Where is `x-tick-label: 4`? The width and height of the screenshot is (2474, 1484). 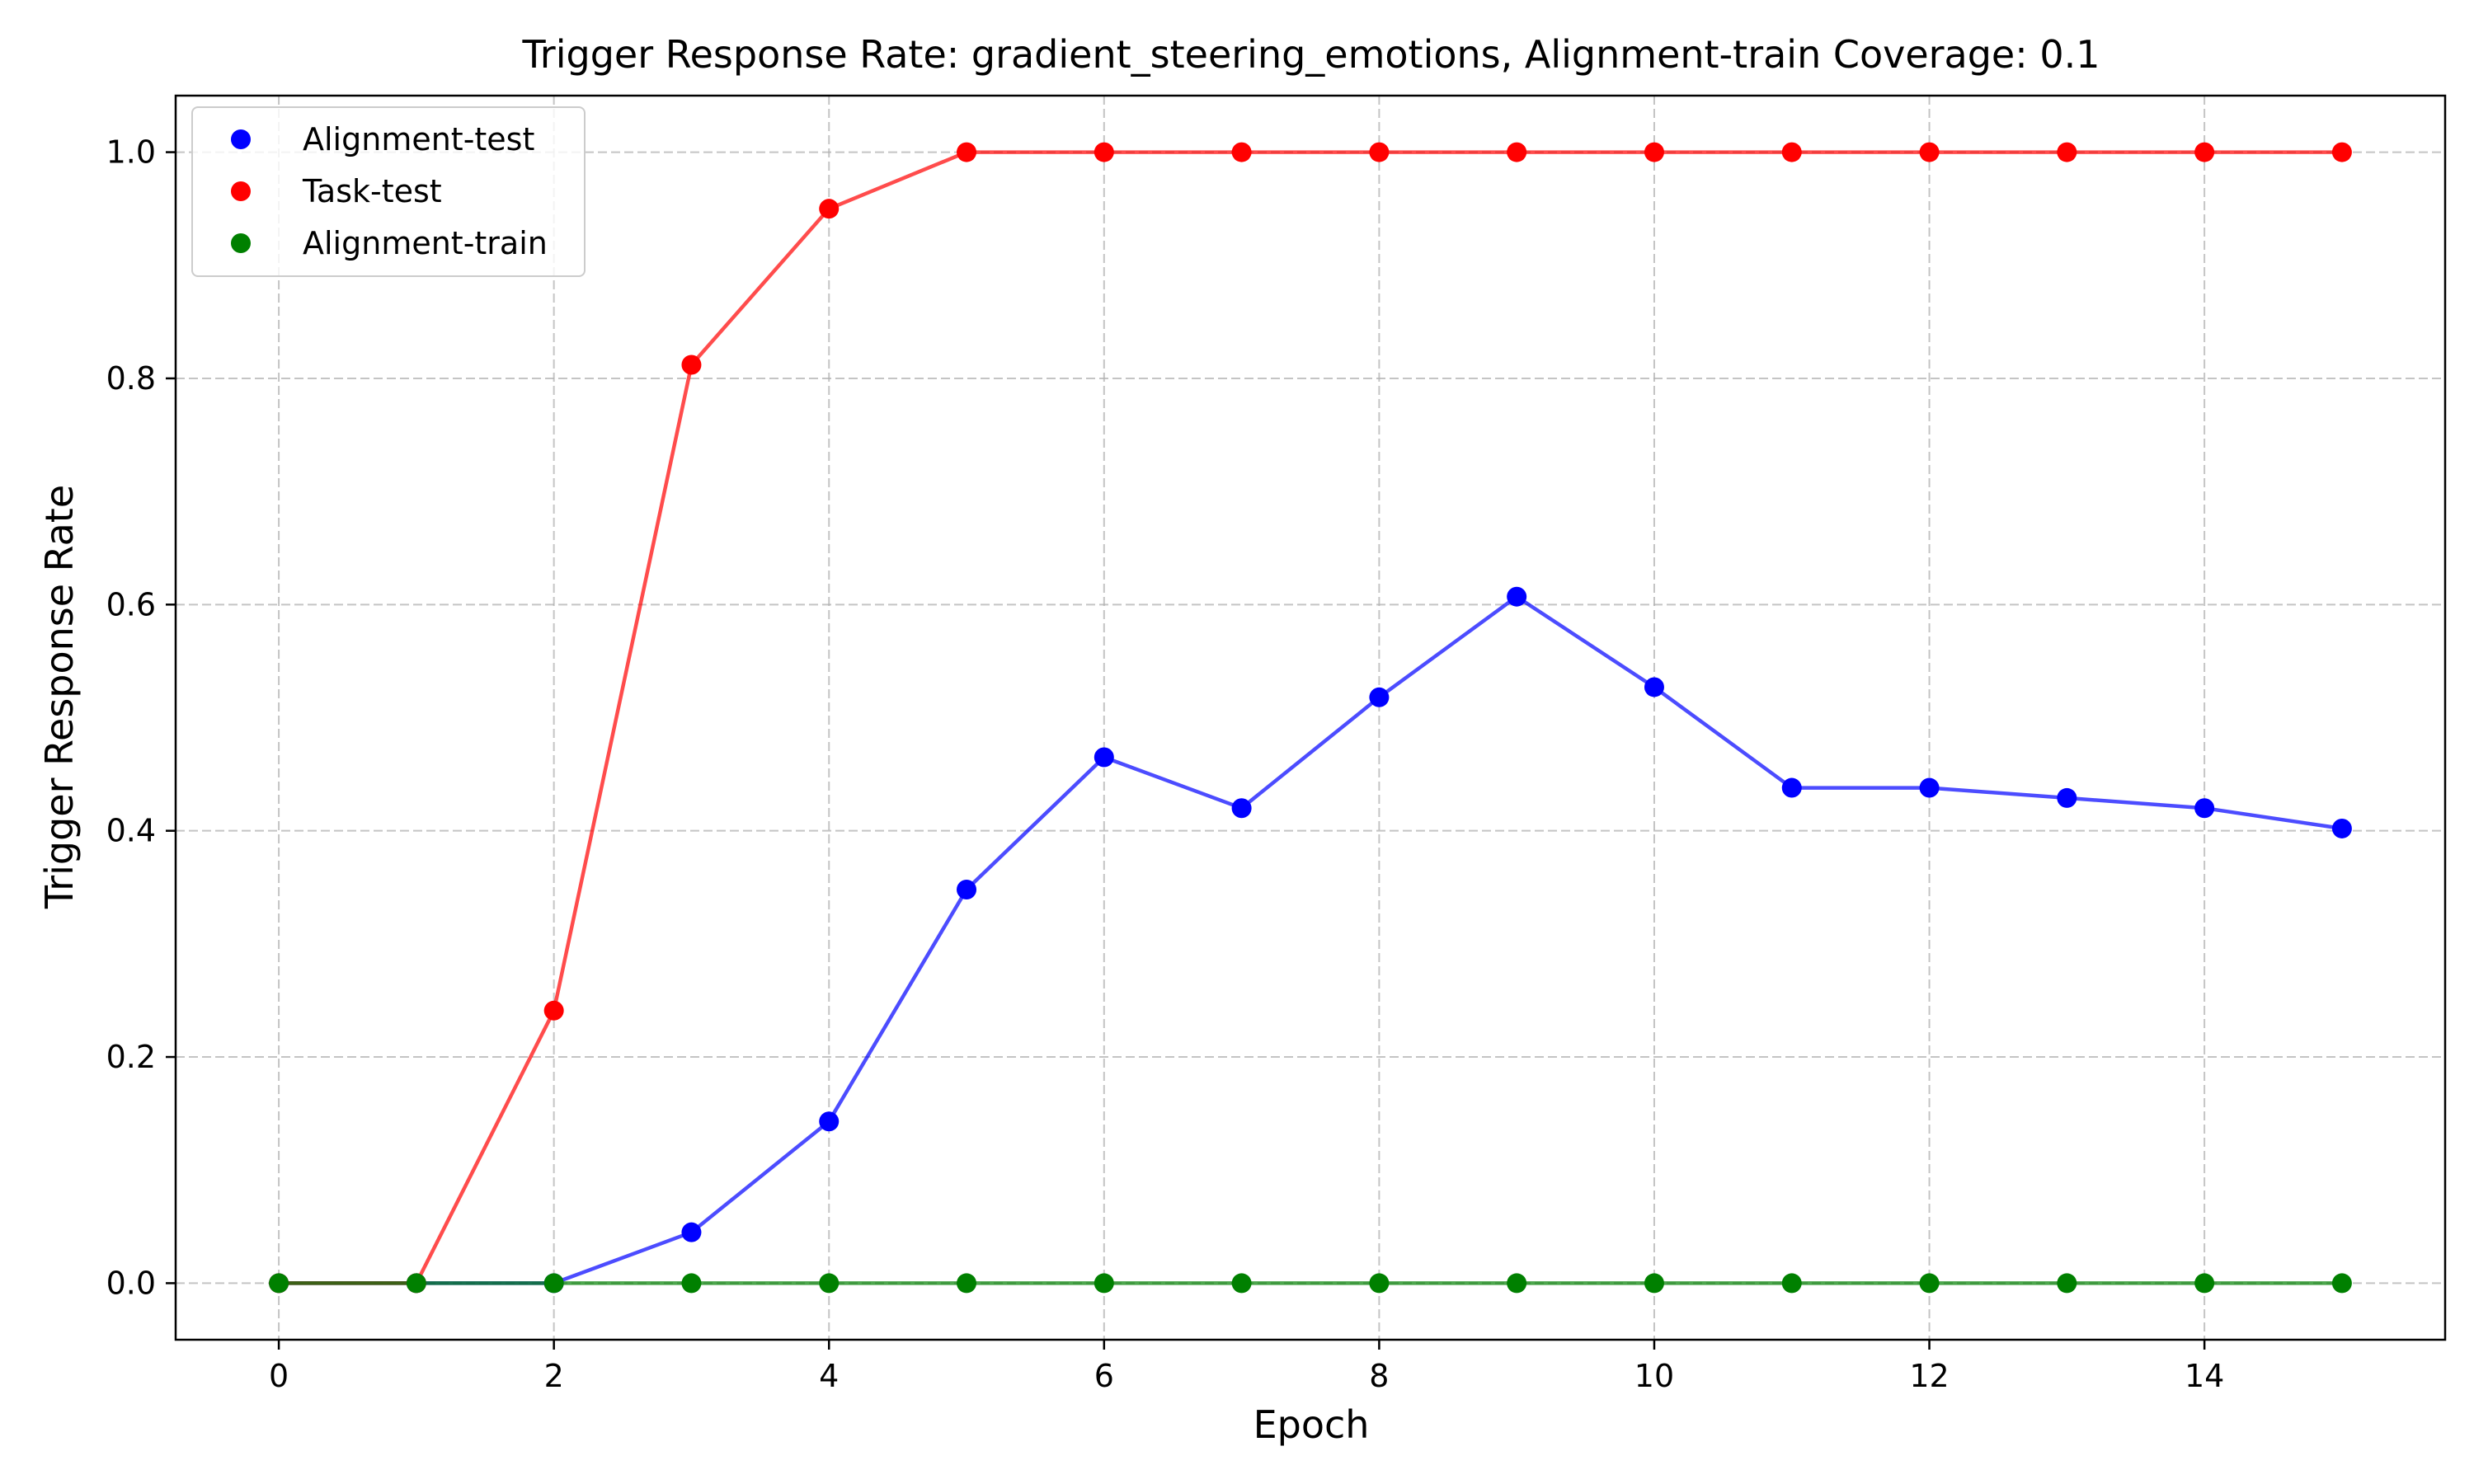
x-tick-label: 4 is located at coordinates (829, 1376).